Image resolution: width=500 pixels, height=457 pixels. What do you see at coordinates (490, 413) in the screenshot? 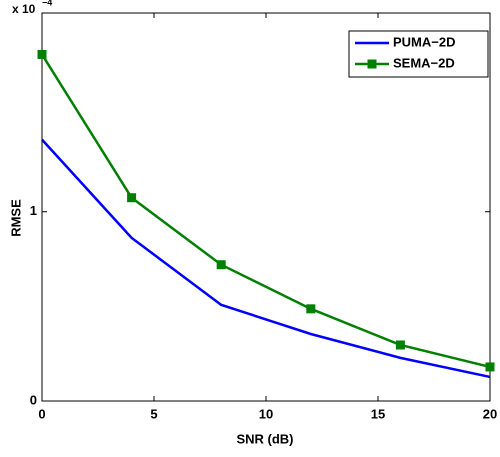
I see `x-tick-label: 20` at bounding box center [490, 413].